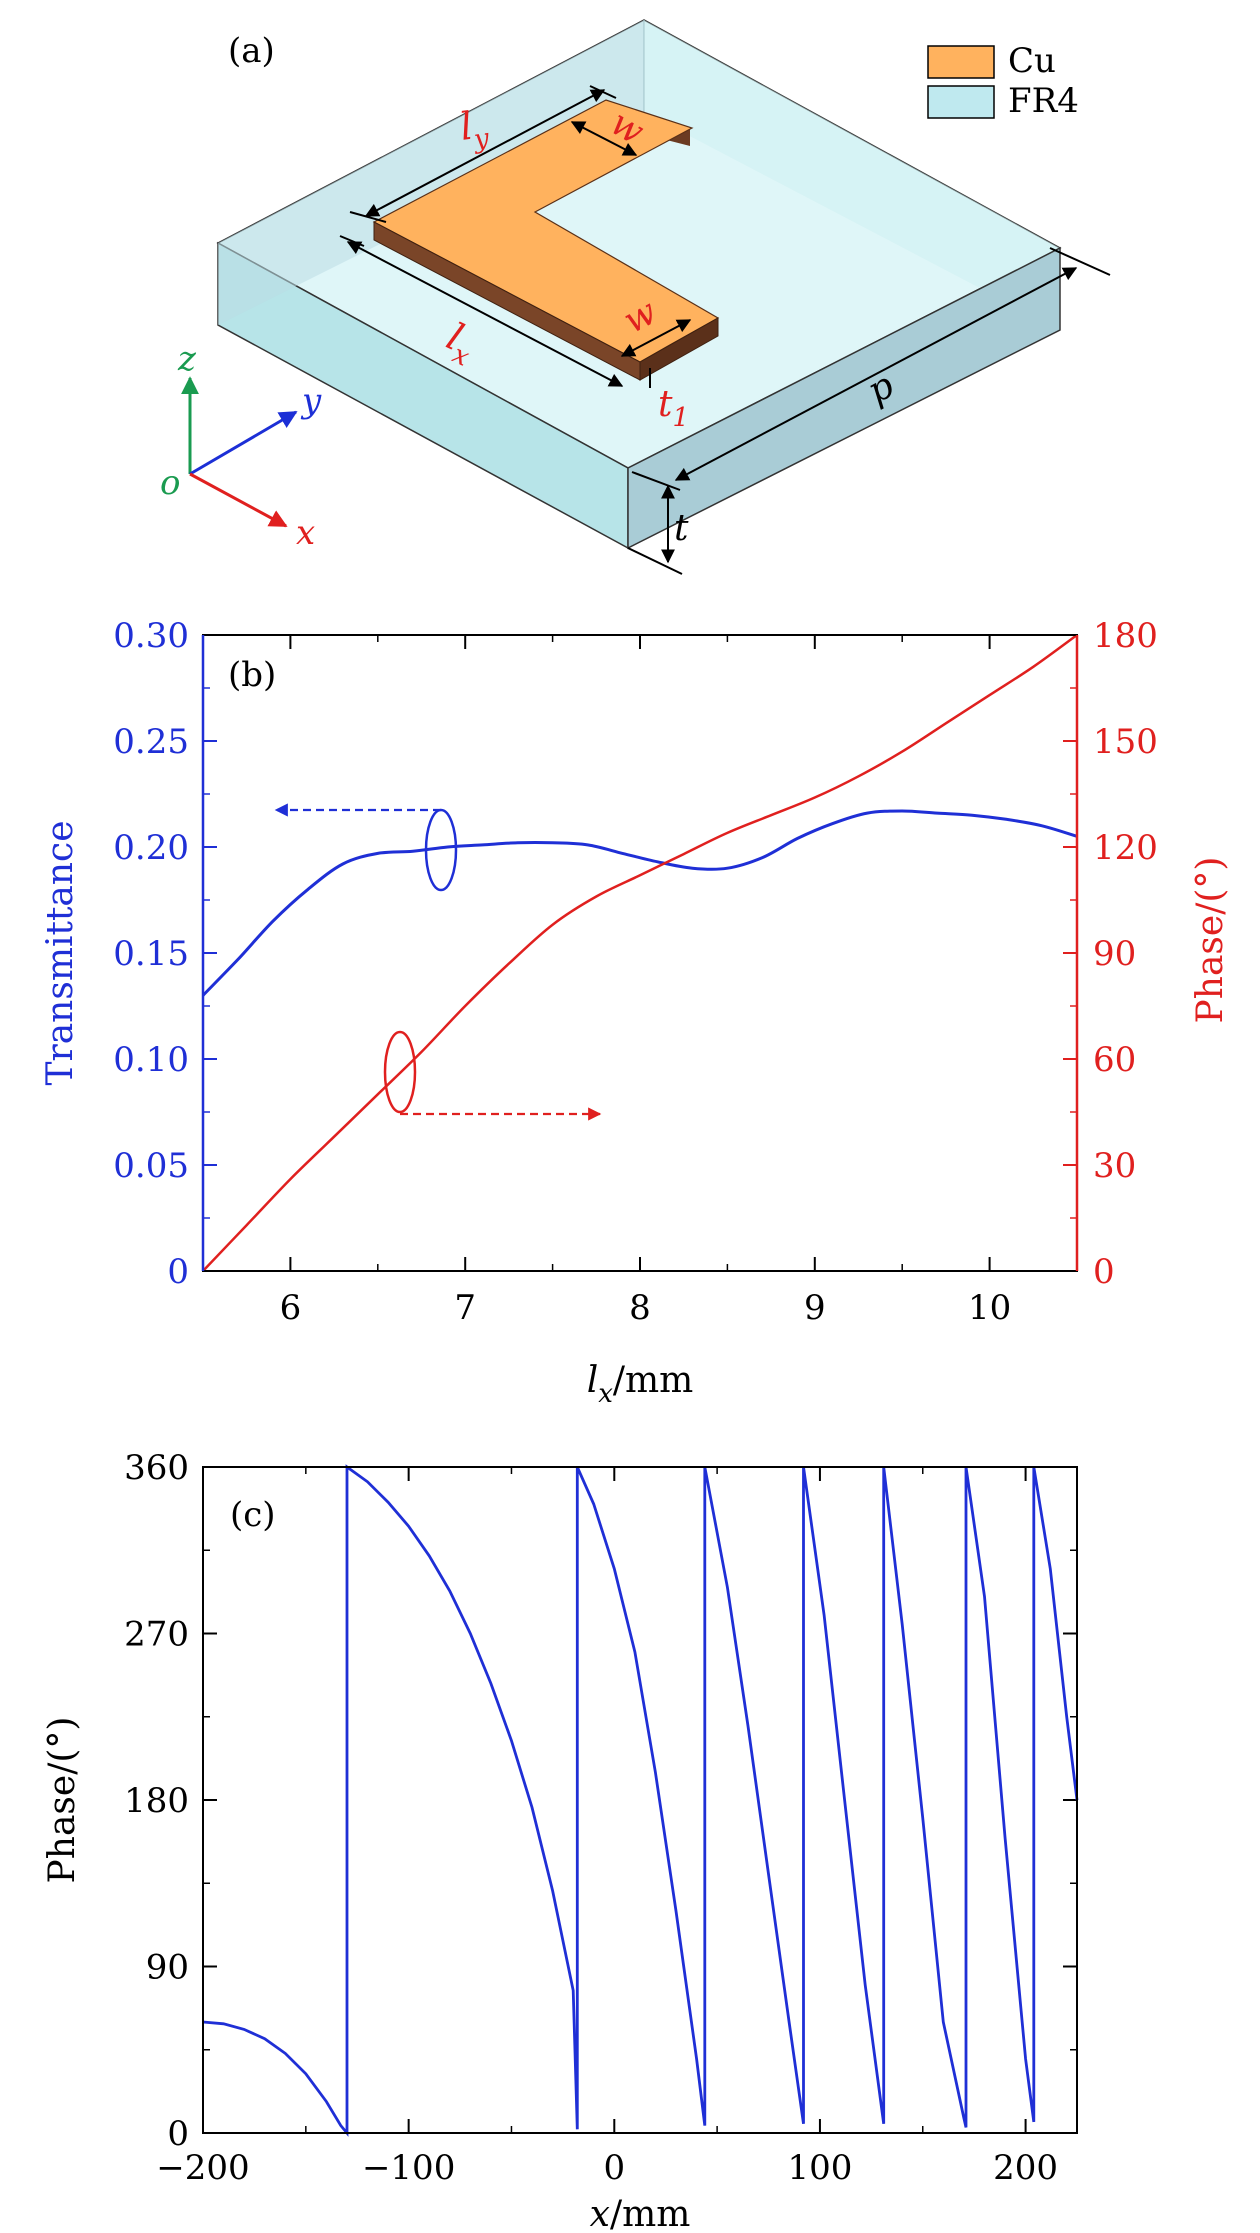 Image resolution: width=1260 pixels, height=2233 pixels. What do you see at coordinates (465, 1308) in the screenshot?
I see `b-xtick-label: 7` at bounding box center [465, 1308].